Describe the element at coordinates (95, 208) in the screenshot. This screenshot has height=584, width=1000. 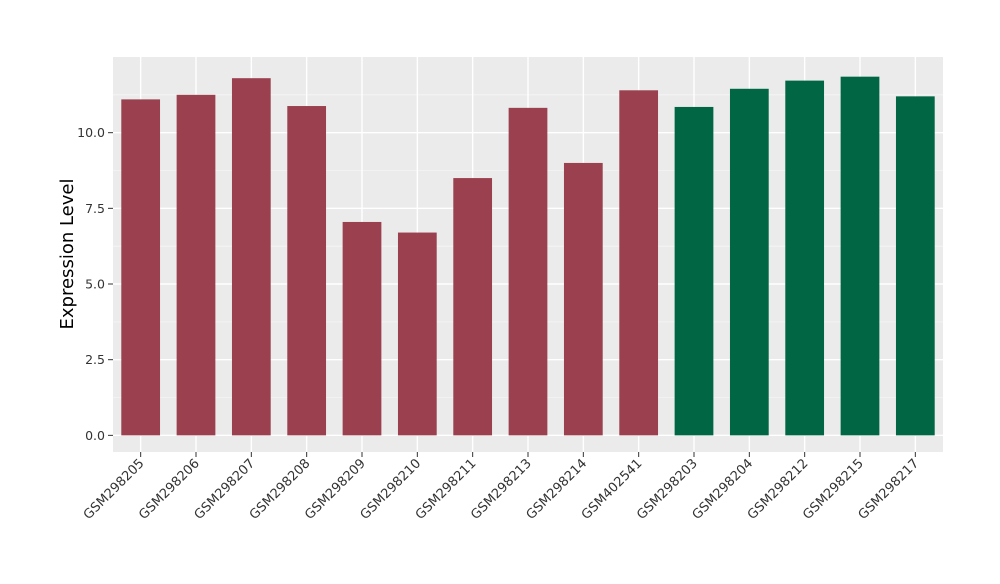
I see `y-tick-label: 7.5` at that location.